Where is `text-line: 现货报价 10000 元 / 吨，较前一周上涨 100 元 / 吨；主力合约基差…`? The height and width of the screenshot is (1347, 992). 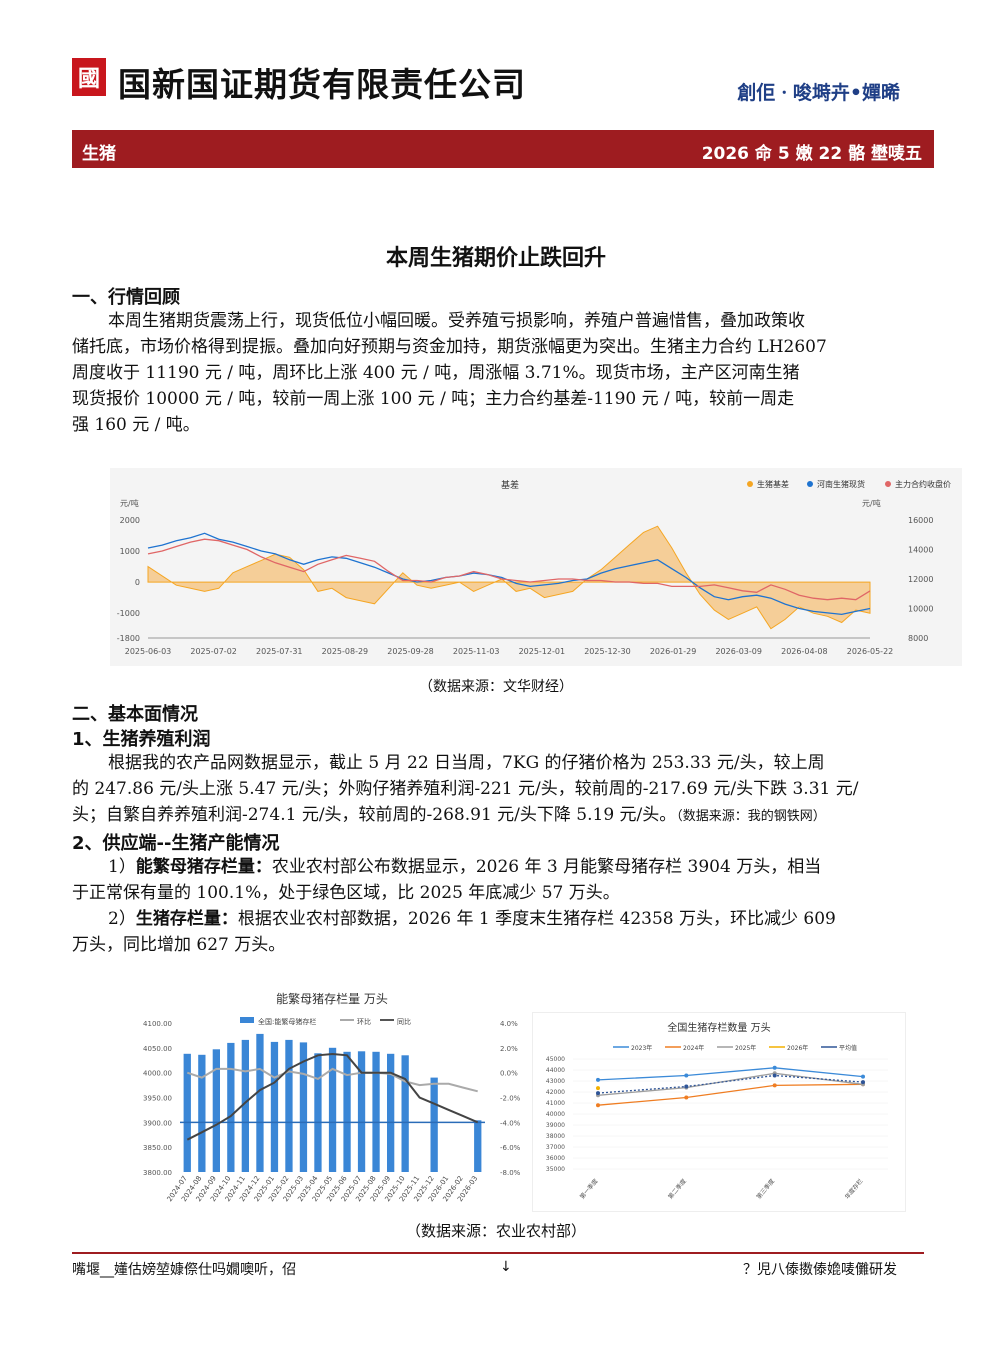
text-line: 现货报价 10000 元 / 吨，较前一周上涨 100 元 / 吨；主力合约基差… is located at coordinates (433, 399).